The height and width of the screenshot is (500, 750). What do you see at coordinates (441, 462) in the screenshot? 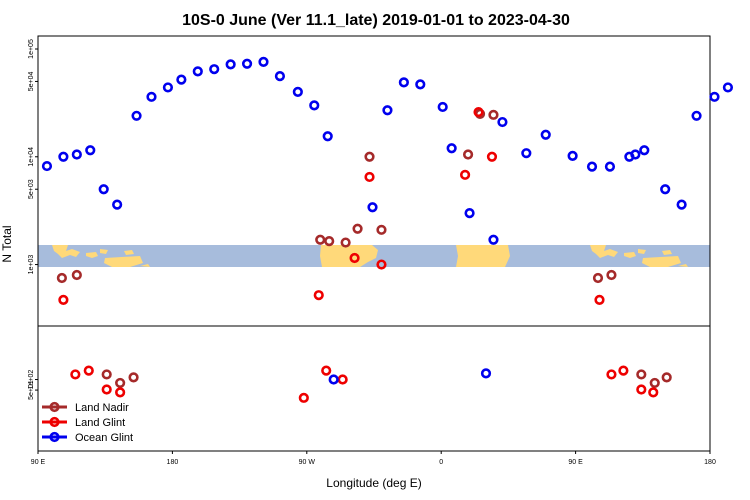
I see `x-tick-label: 0` at bounding box center [441, 462].